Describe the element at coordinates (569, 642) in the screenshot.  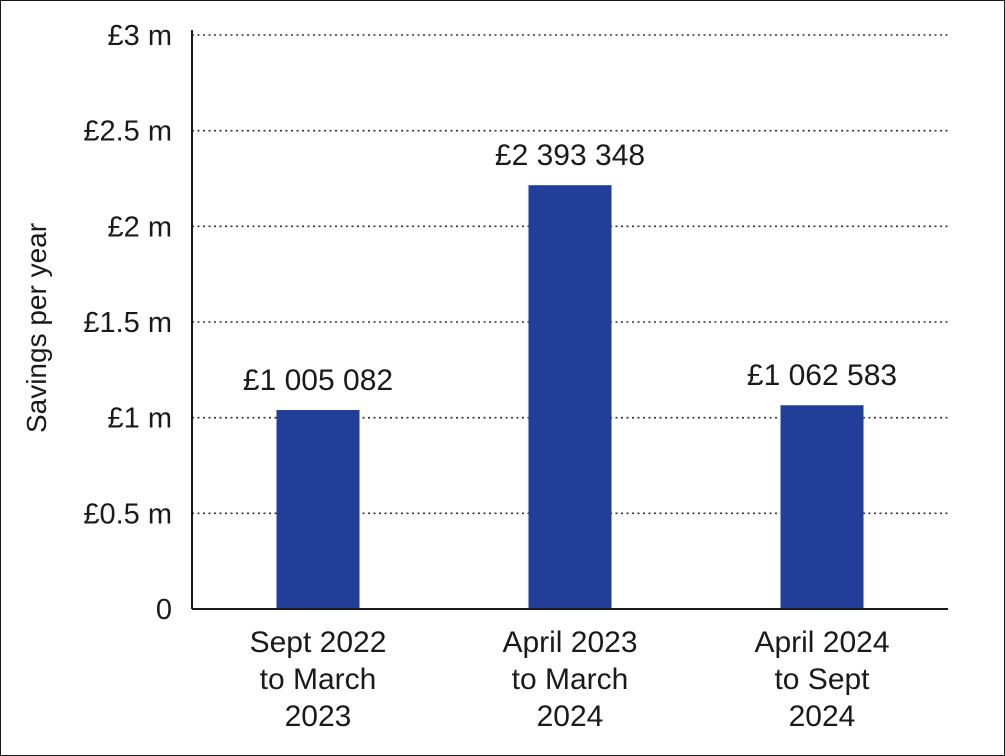
I see `category-label-line: April 2023` at that location.